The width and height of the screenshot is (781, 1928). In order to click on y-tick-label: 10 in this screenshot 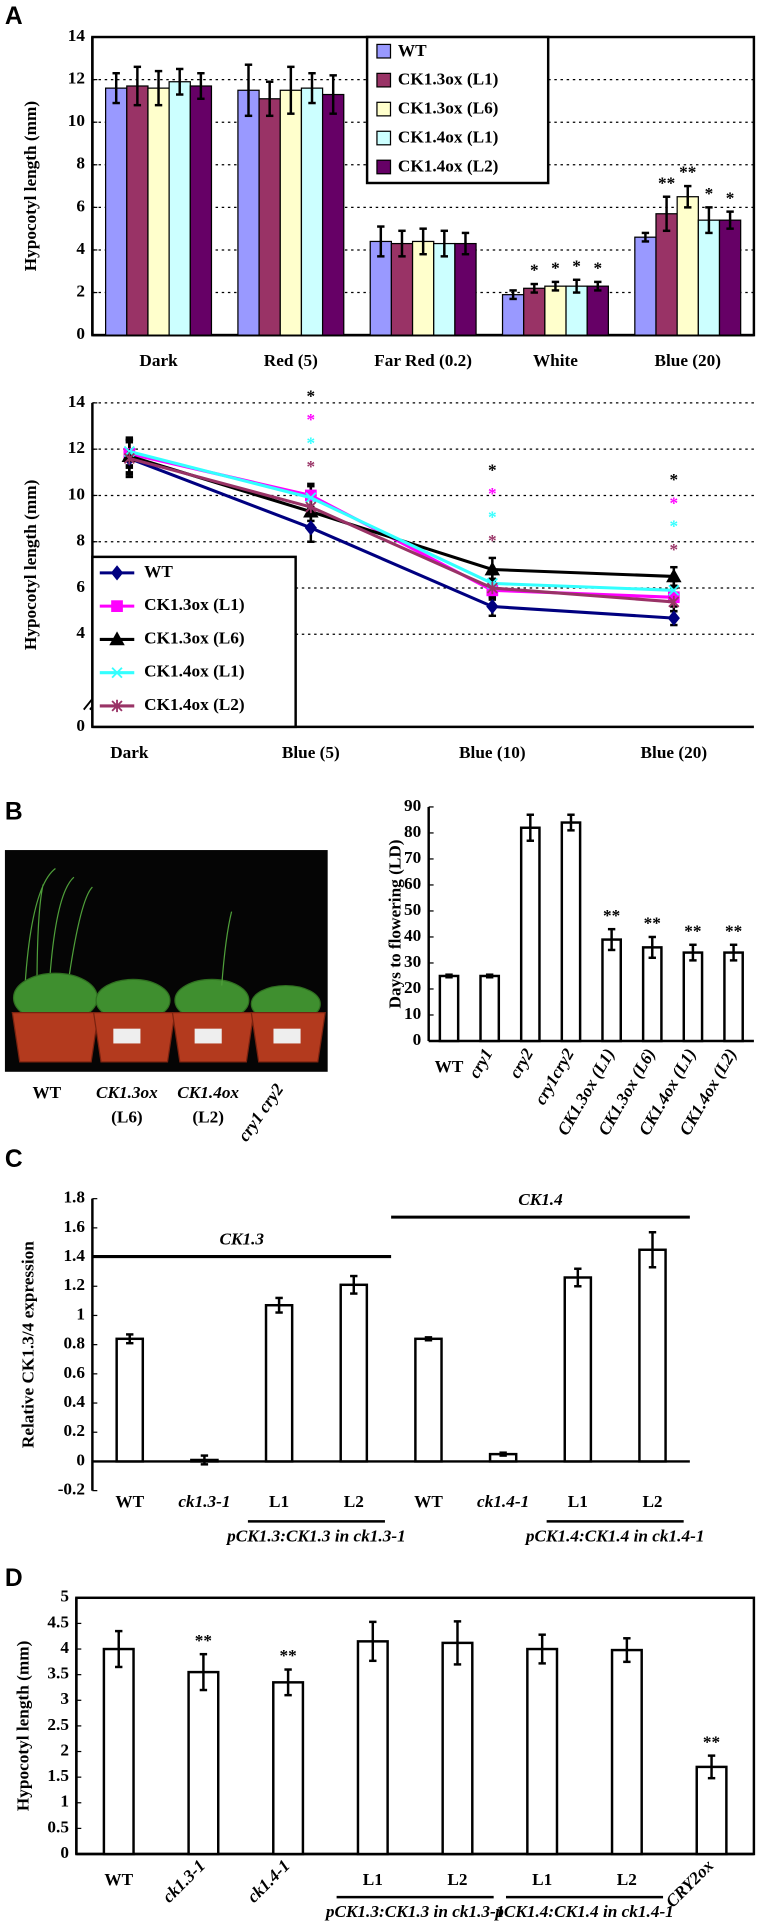, I will do `click(76, 493)`.